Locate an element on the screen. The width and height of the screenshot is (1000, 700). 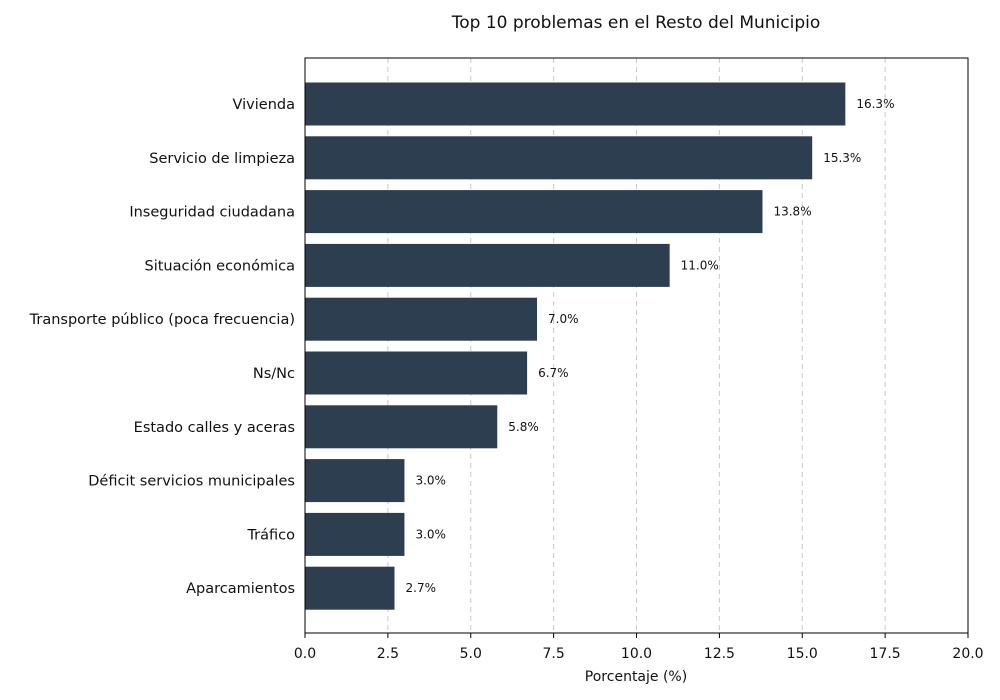
category-label: Aparcamientos is located at coordinates (240, 589).